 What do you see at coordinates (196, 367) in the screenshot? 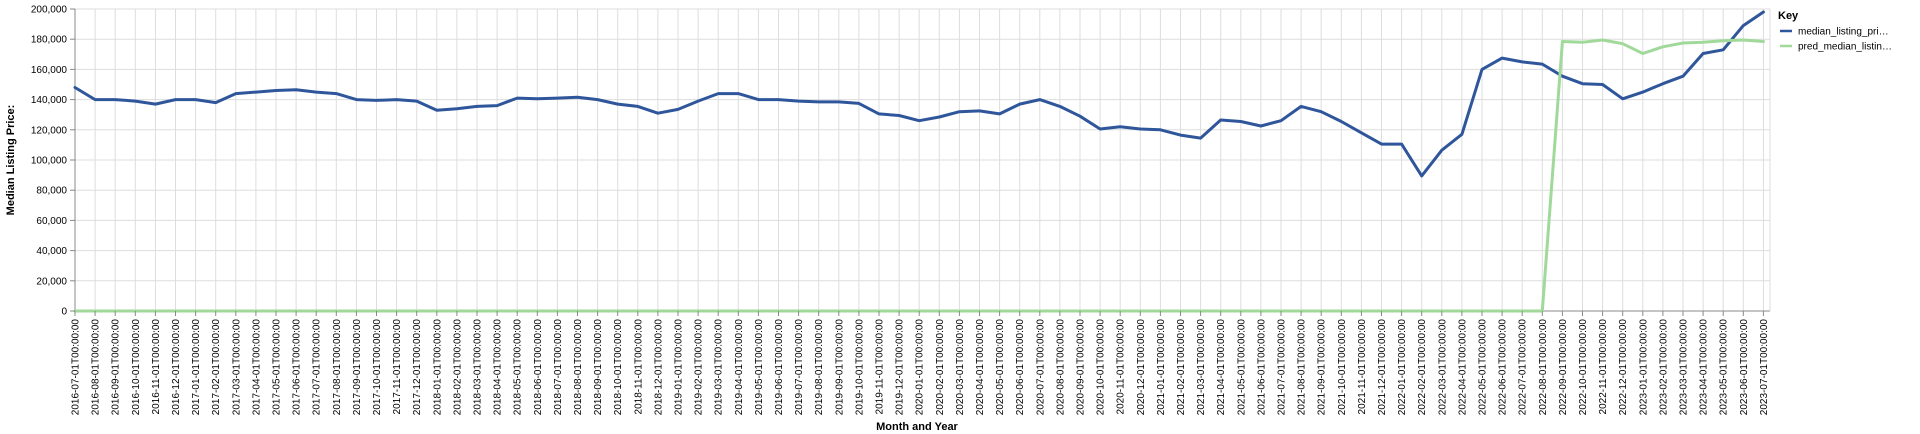
I see `x-tick-label: 2017-01-01T00:00:00` at bounding box center [196, 367].